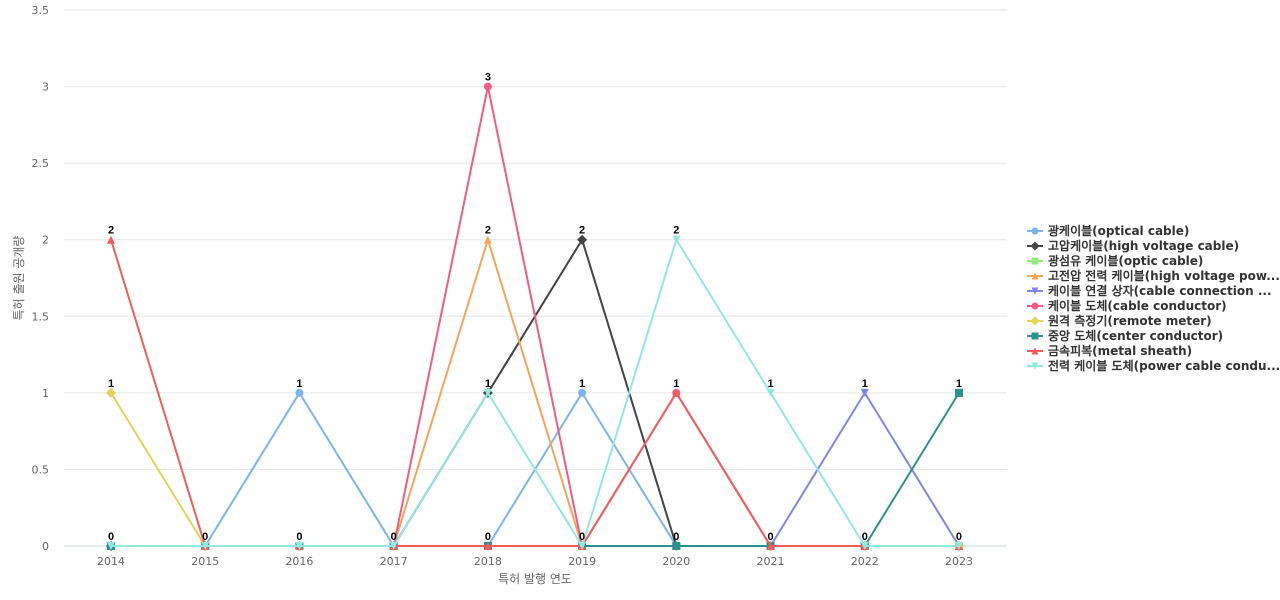 The width and height of the screenshot is (1280, 600). I want to click on x-tick-label: 2023, so click(959, 561).